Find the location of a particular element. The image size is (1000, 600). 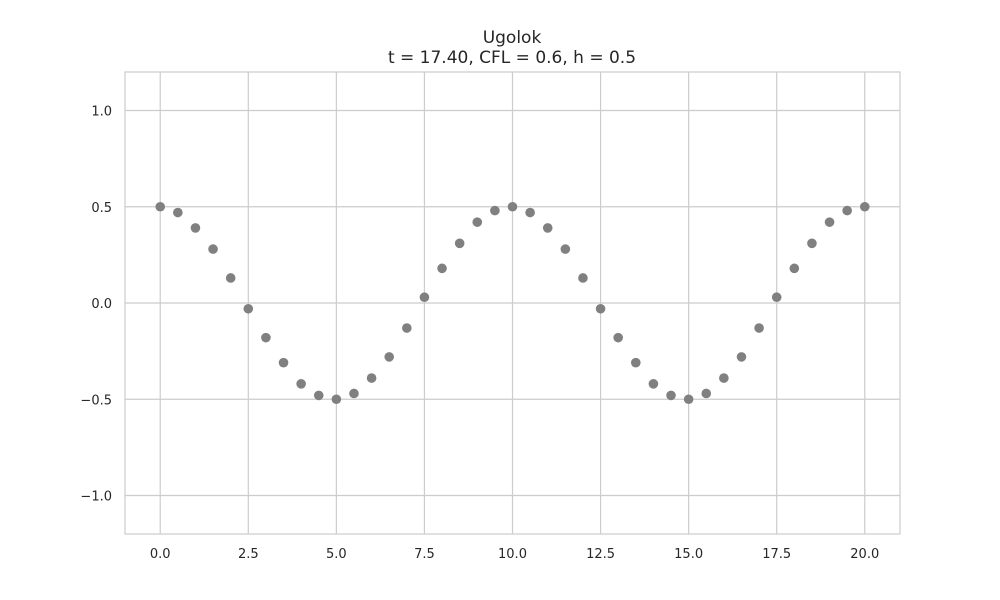

x-axis-tick-labels: 0.0 2.5 5.0 7.5 10.0 12.5 15.0 17.5 20.0 is located at coordinates (514, 554).